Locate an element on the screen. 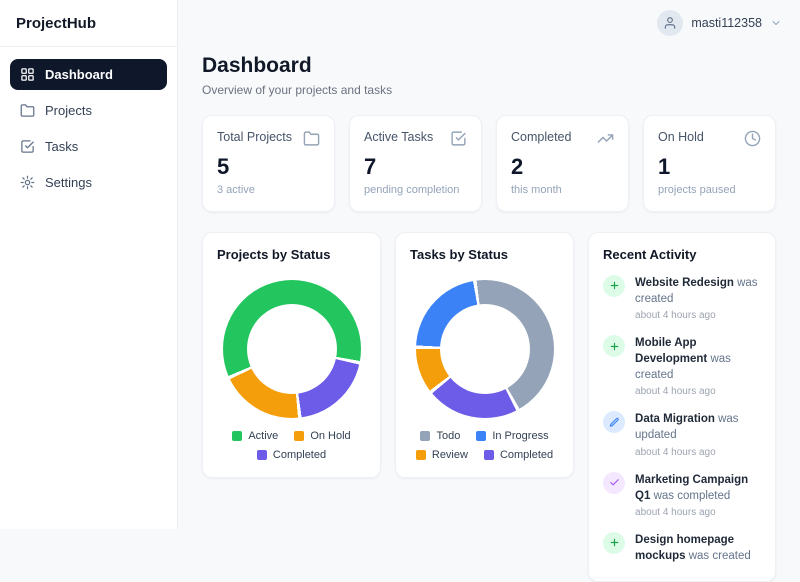 This screenshot has height=582, width=800. legend-item-review: Review is located at coordinates (441, 454).